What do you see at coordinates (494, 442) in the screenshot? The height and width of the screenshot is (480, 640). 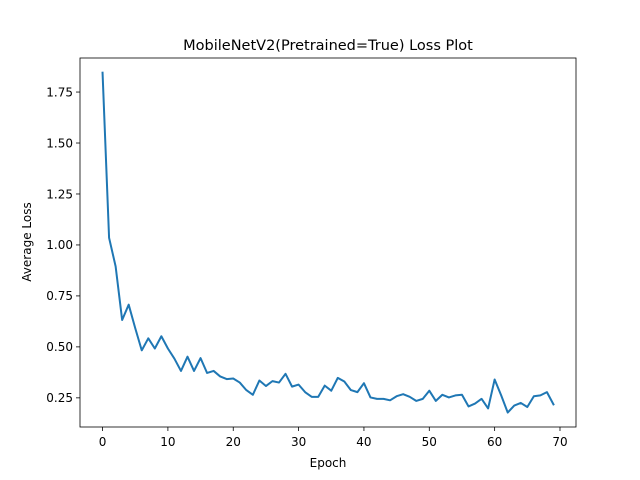 I see `x-tick-label: 60` at bounding box center [494, 442].